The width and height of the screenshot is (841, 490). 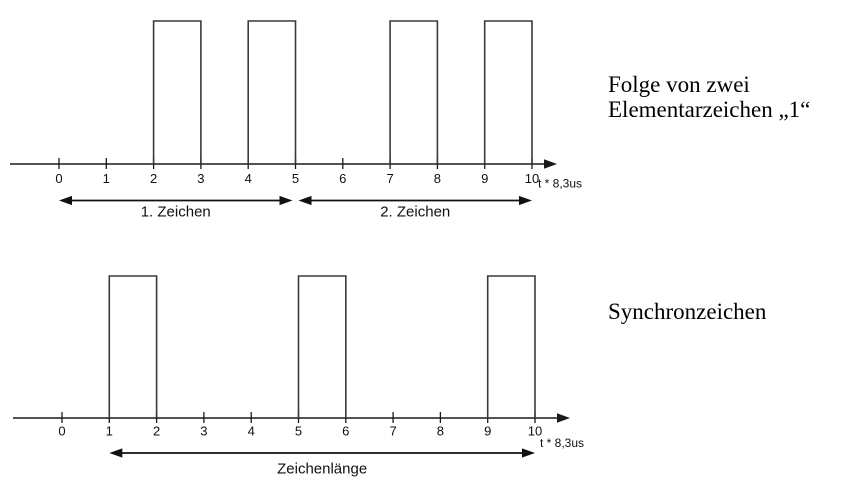 I want to click on caption-line-1: Synchronzeichen, so click(x=687, y=311).